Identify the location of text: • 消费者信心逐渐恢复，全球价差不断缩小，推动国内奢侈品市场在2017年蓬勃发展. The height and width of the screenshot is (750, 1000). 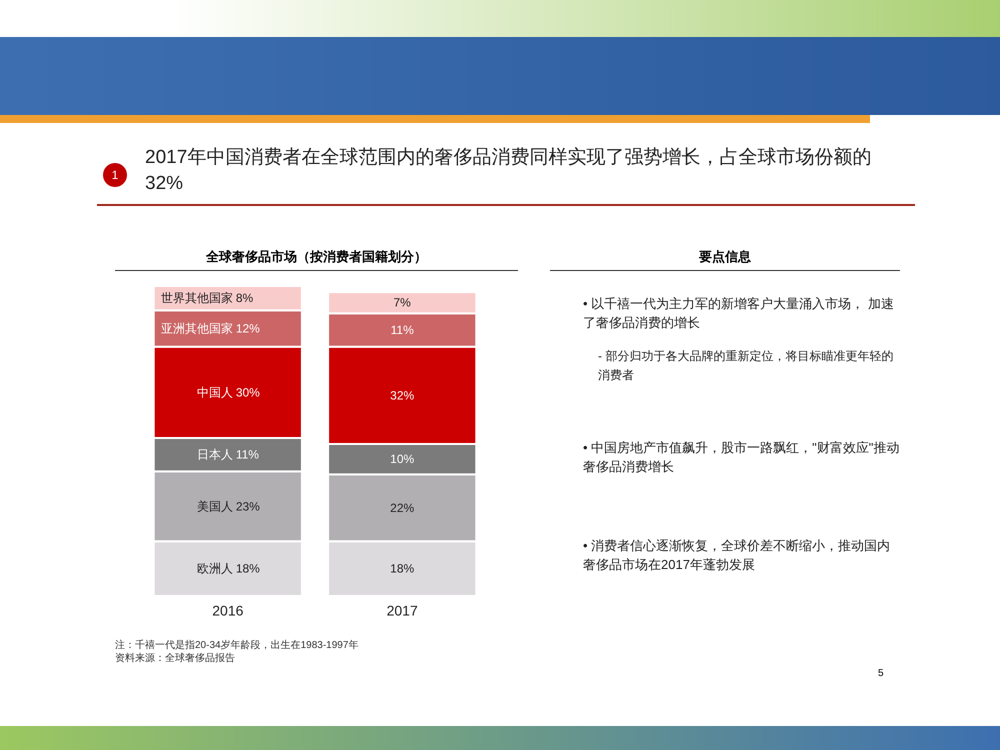
(737, 555).